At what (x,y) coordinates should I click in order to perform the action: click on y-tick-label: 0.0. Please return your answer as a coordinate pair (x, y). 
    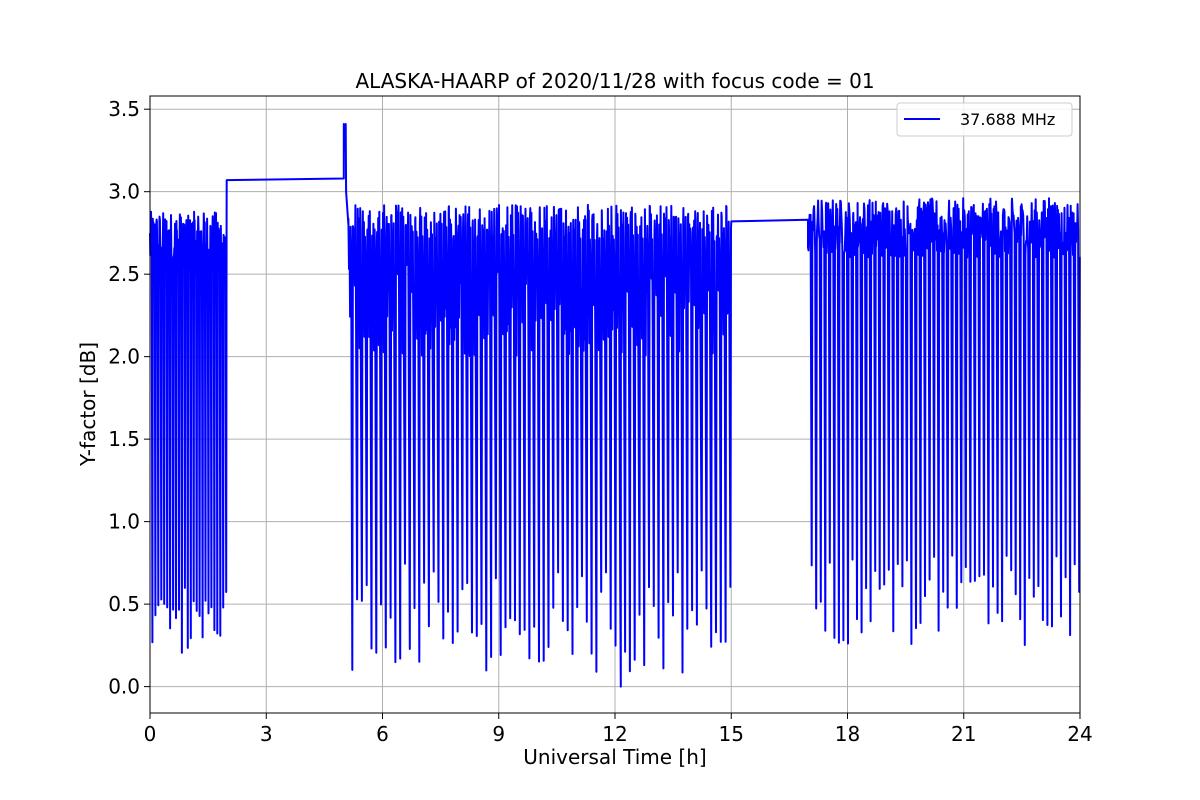
    Looking at the image, I should click on (124, 687).